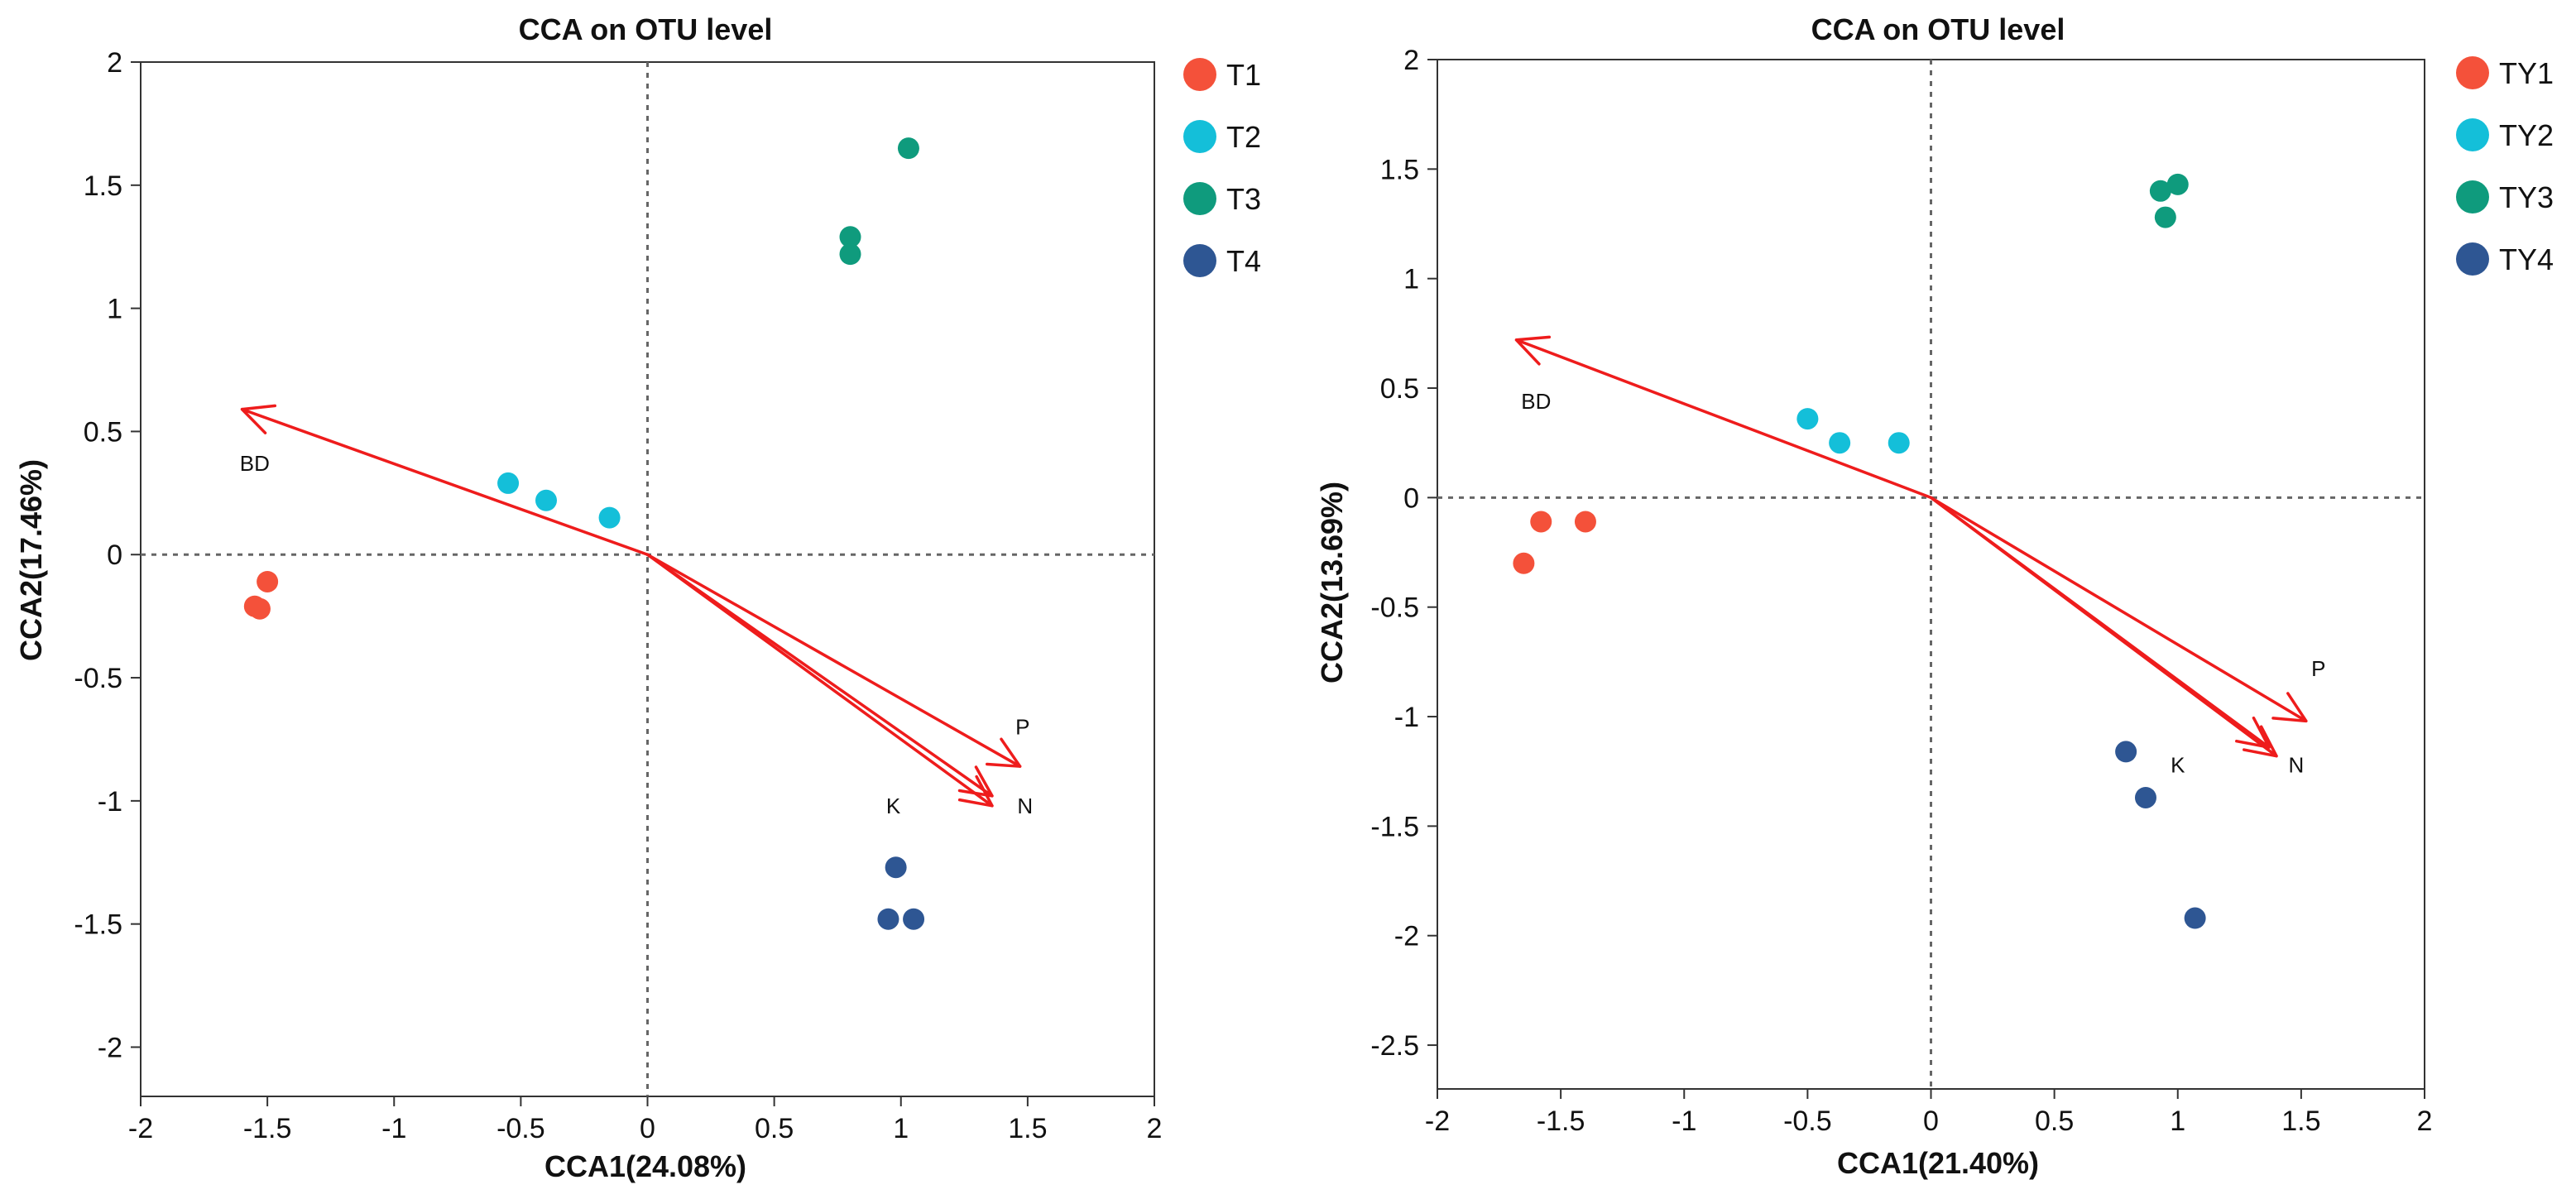 The height and width of the screenshot is (1199, 2576). I want to click on y-tick-label: -2.5, so click(1395, 1046).